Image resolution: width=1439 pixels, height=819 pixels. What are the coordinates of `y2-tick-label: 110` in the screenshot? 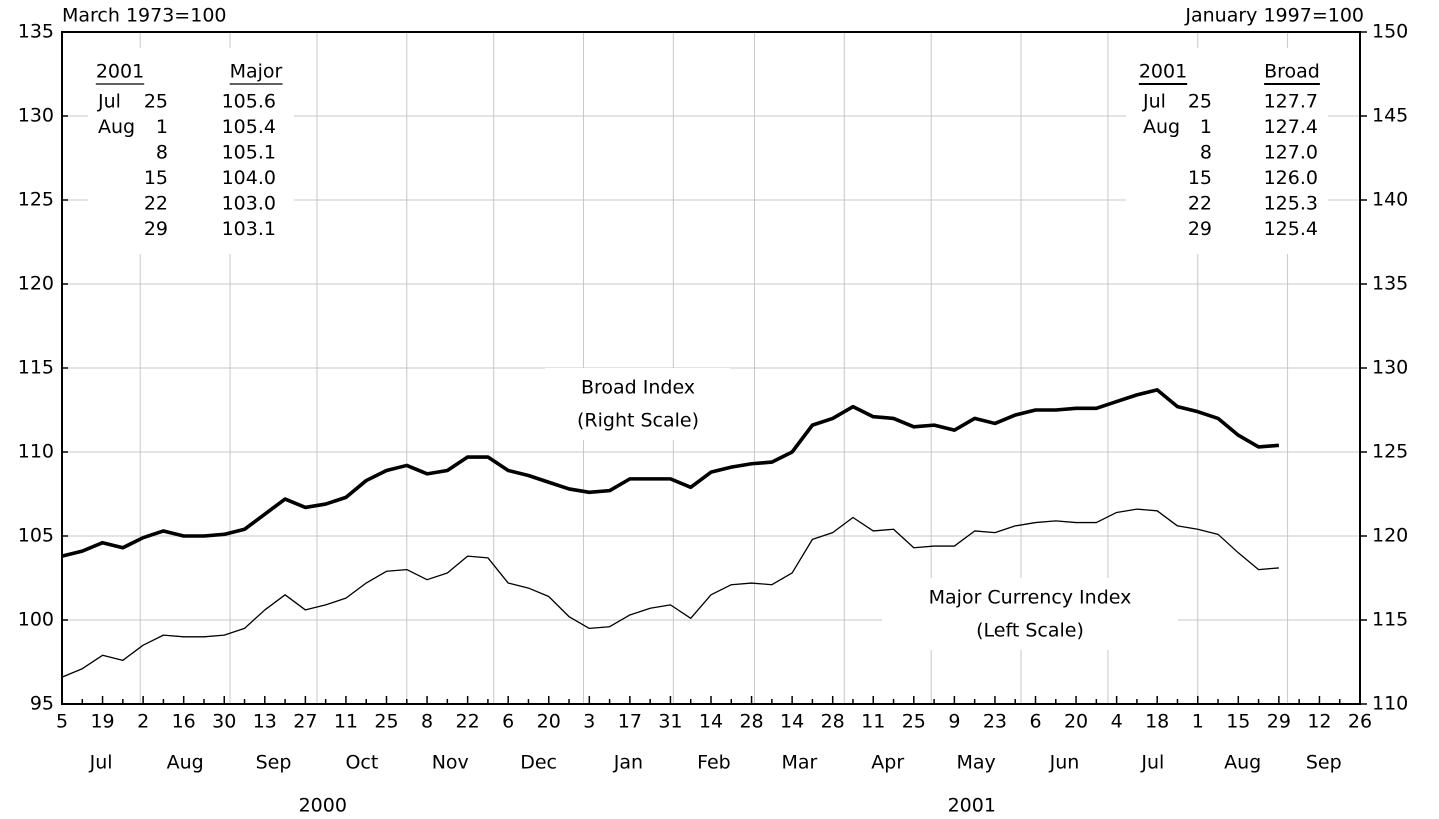 It's located at (1390, 704).